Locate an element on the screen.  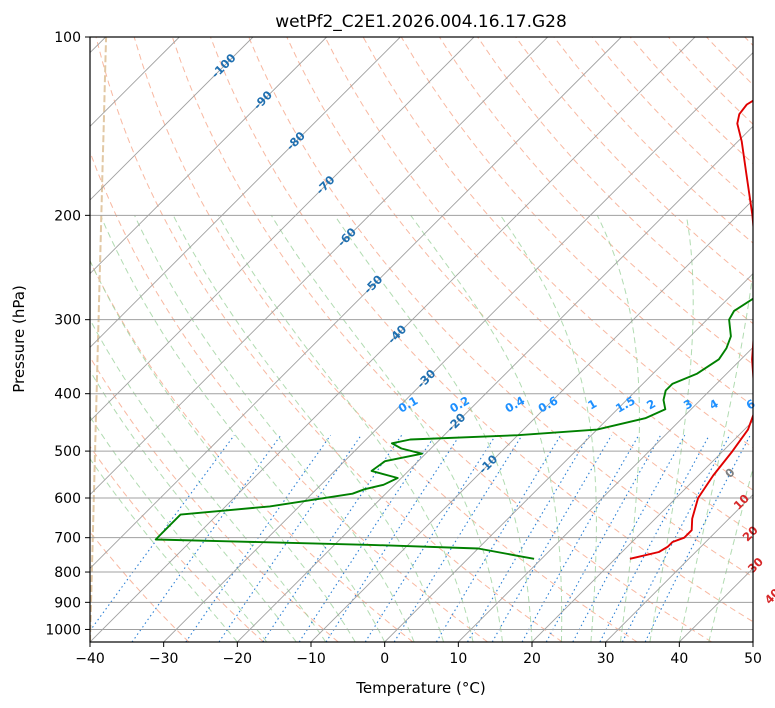
isotherm-label: -10 is located at coordinates (488, 464).